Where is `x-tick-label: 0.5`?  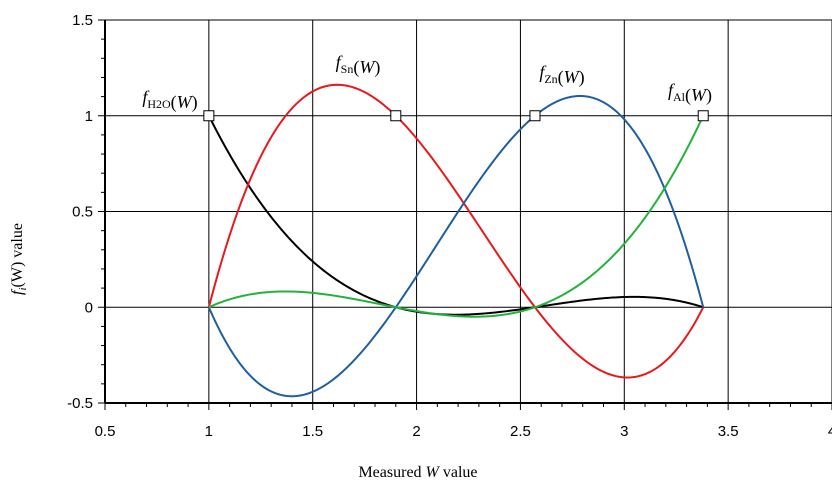
x-tick-label: 0.5 is located at coordinates (105, 431).